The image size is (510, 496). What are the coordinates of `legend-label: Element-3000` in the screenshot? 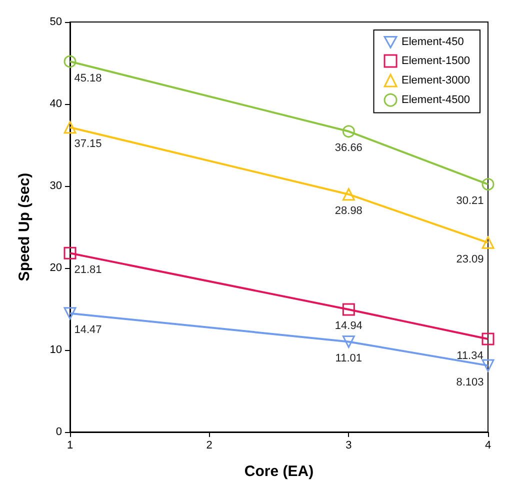 It's located at (436, 80).